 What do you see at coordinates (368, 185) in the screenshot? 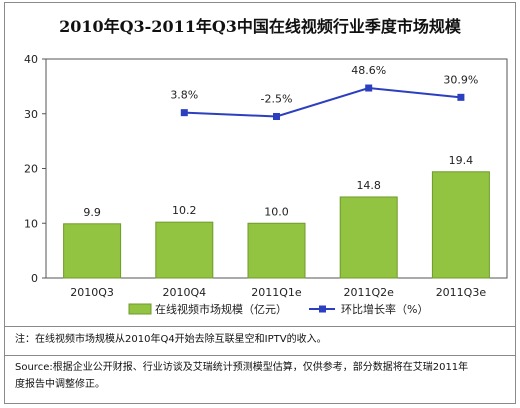
I see `bar-value-label: 14.8` at bounding box center [368, 185].